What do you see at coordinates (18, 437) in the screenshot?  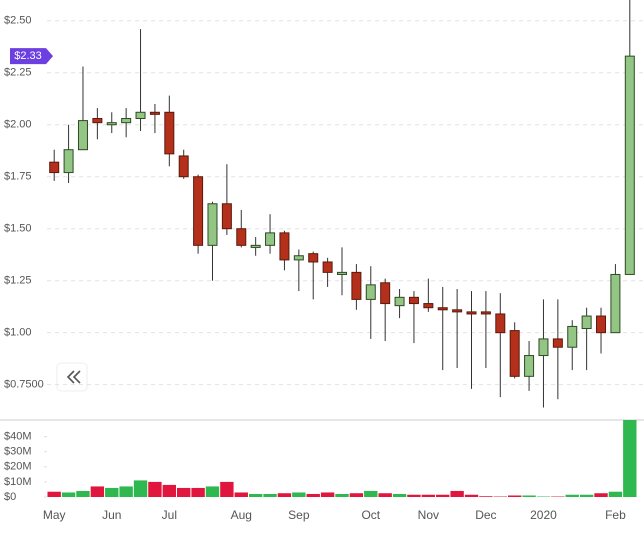 I see `volume-tick-label: $40M` at bounding box center [18, 437].